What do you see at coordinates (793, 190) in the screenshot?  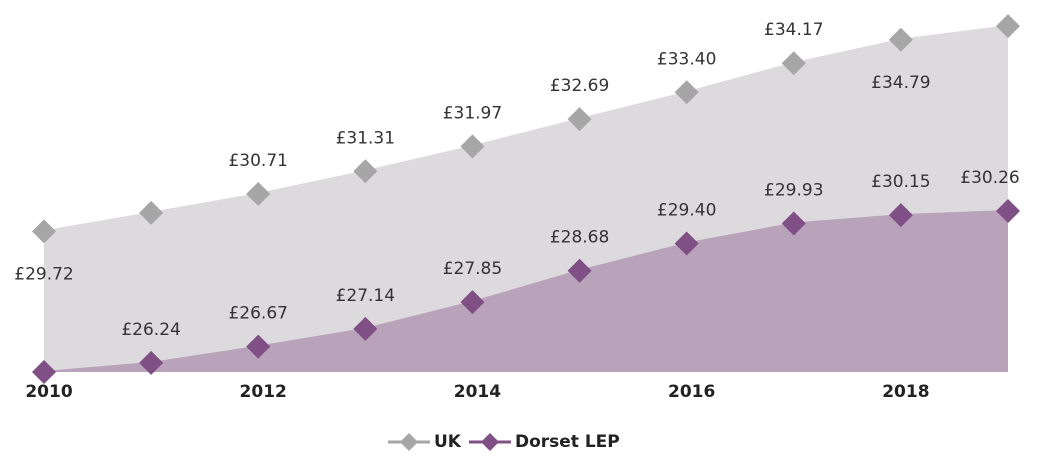 I see `data-label: £29.93` at bounding box center [793, 190].